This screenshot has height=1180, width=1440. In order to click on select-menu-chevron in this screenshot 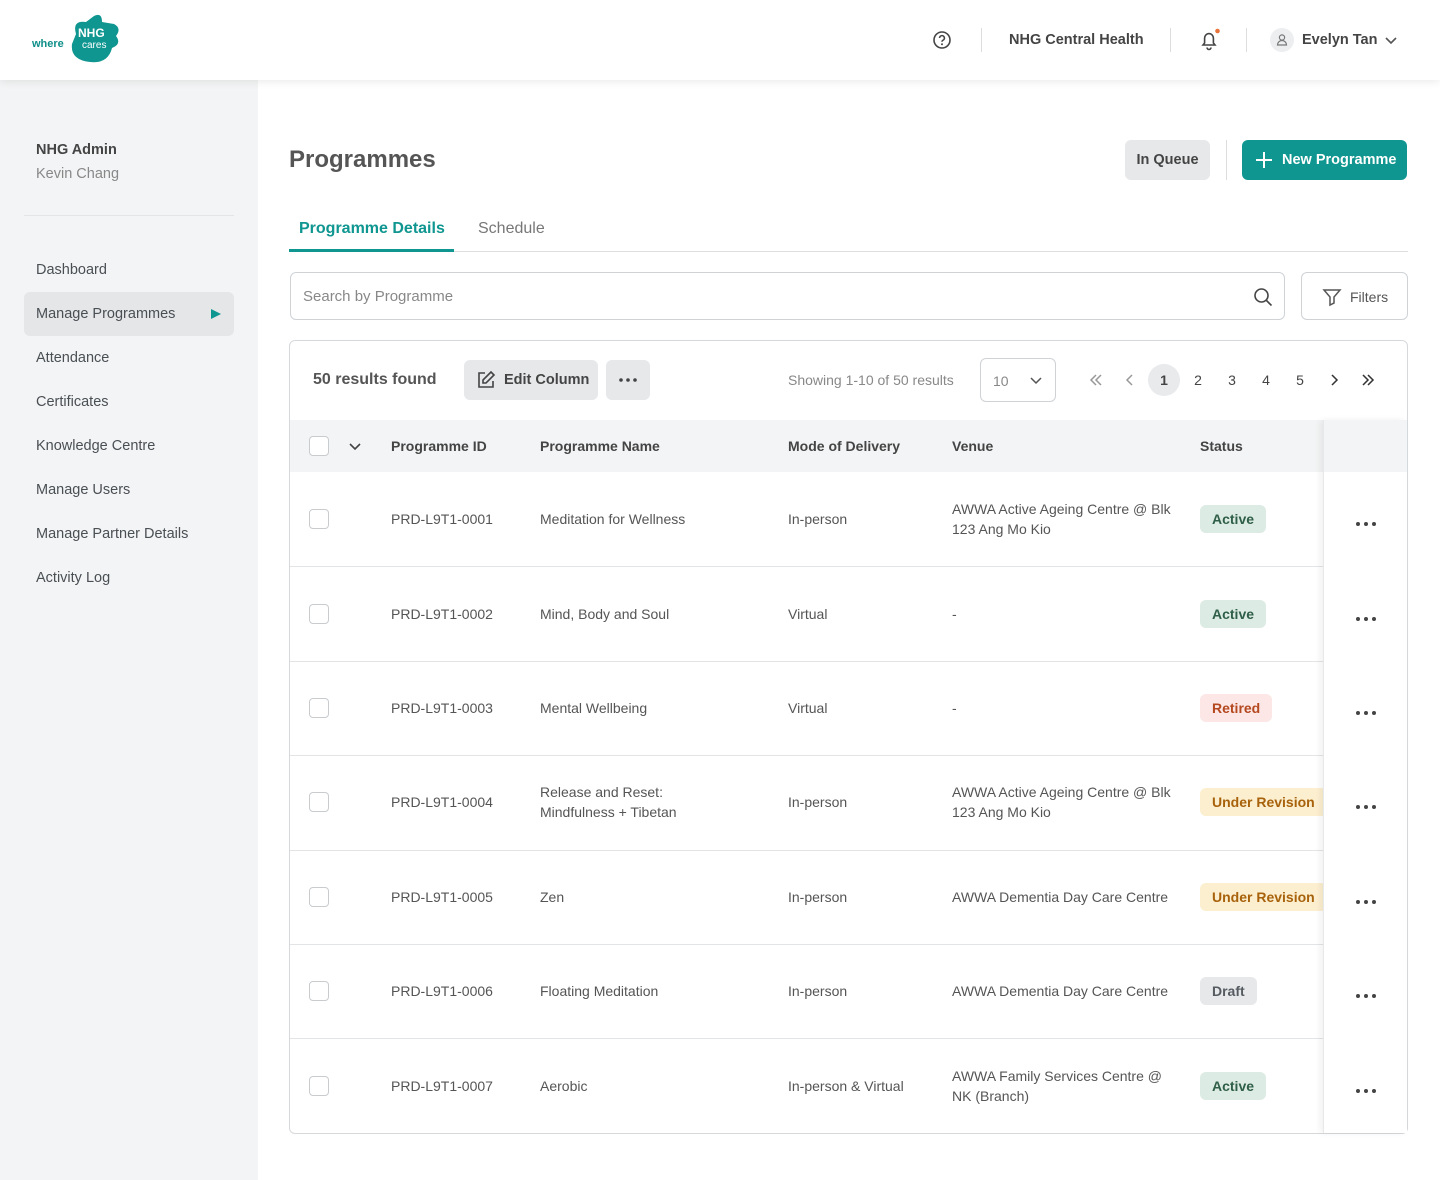, I will do `click(355, 446)`.